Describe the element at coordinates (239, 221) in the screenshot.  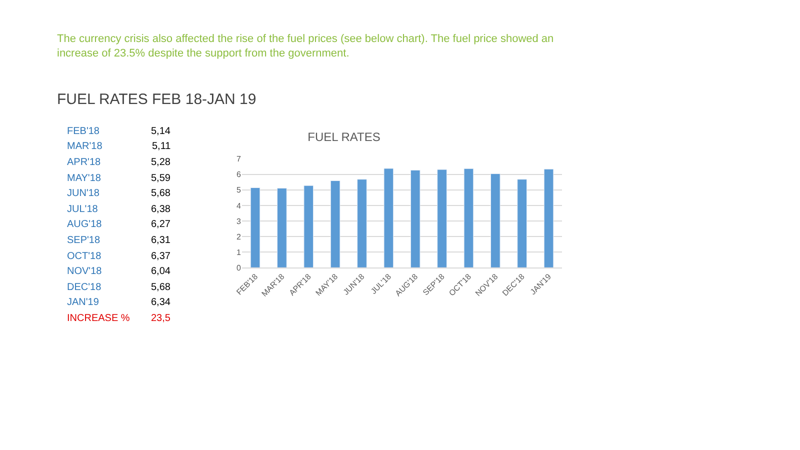
I see `y-tick-label: 3` at that location.